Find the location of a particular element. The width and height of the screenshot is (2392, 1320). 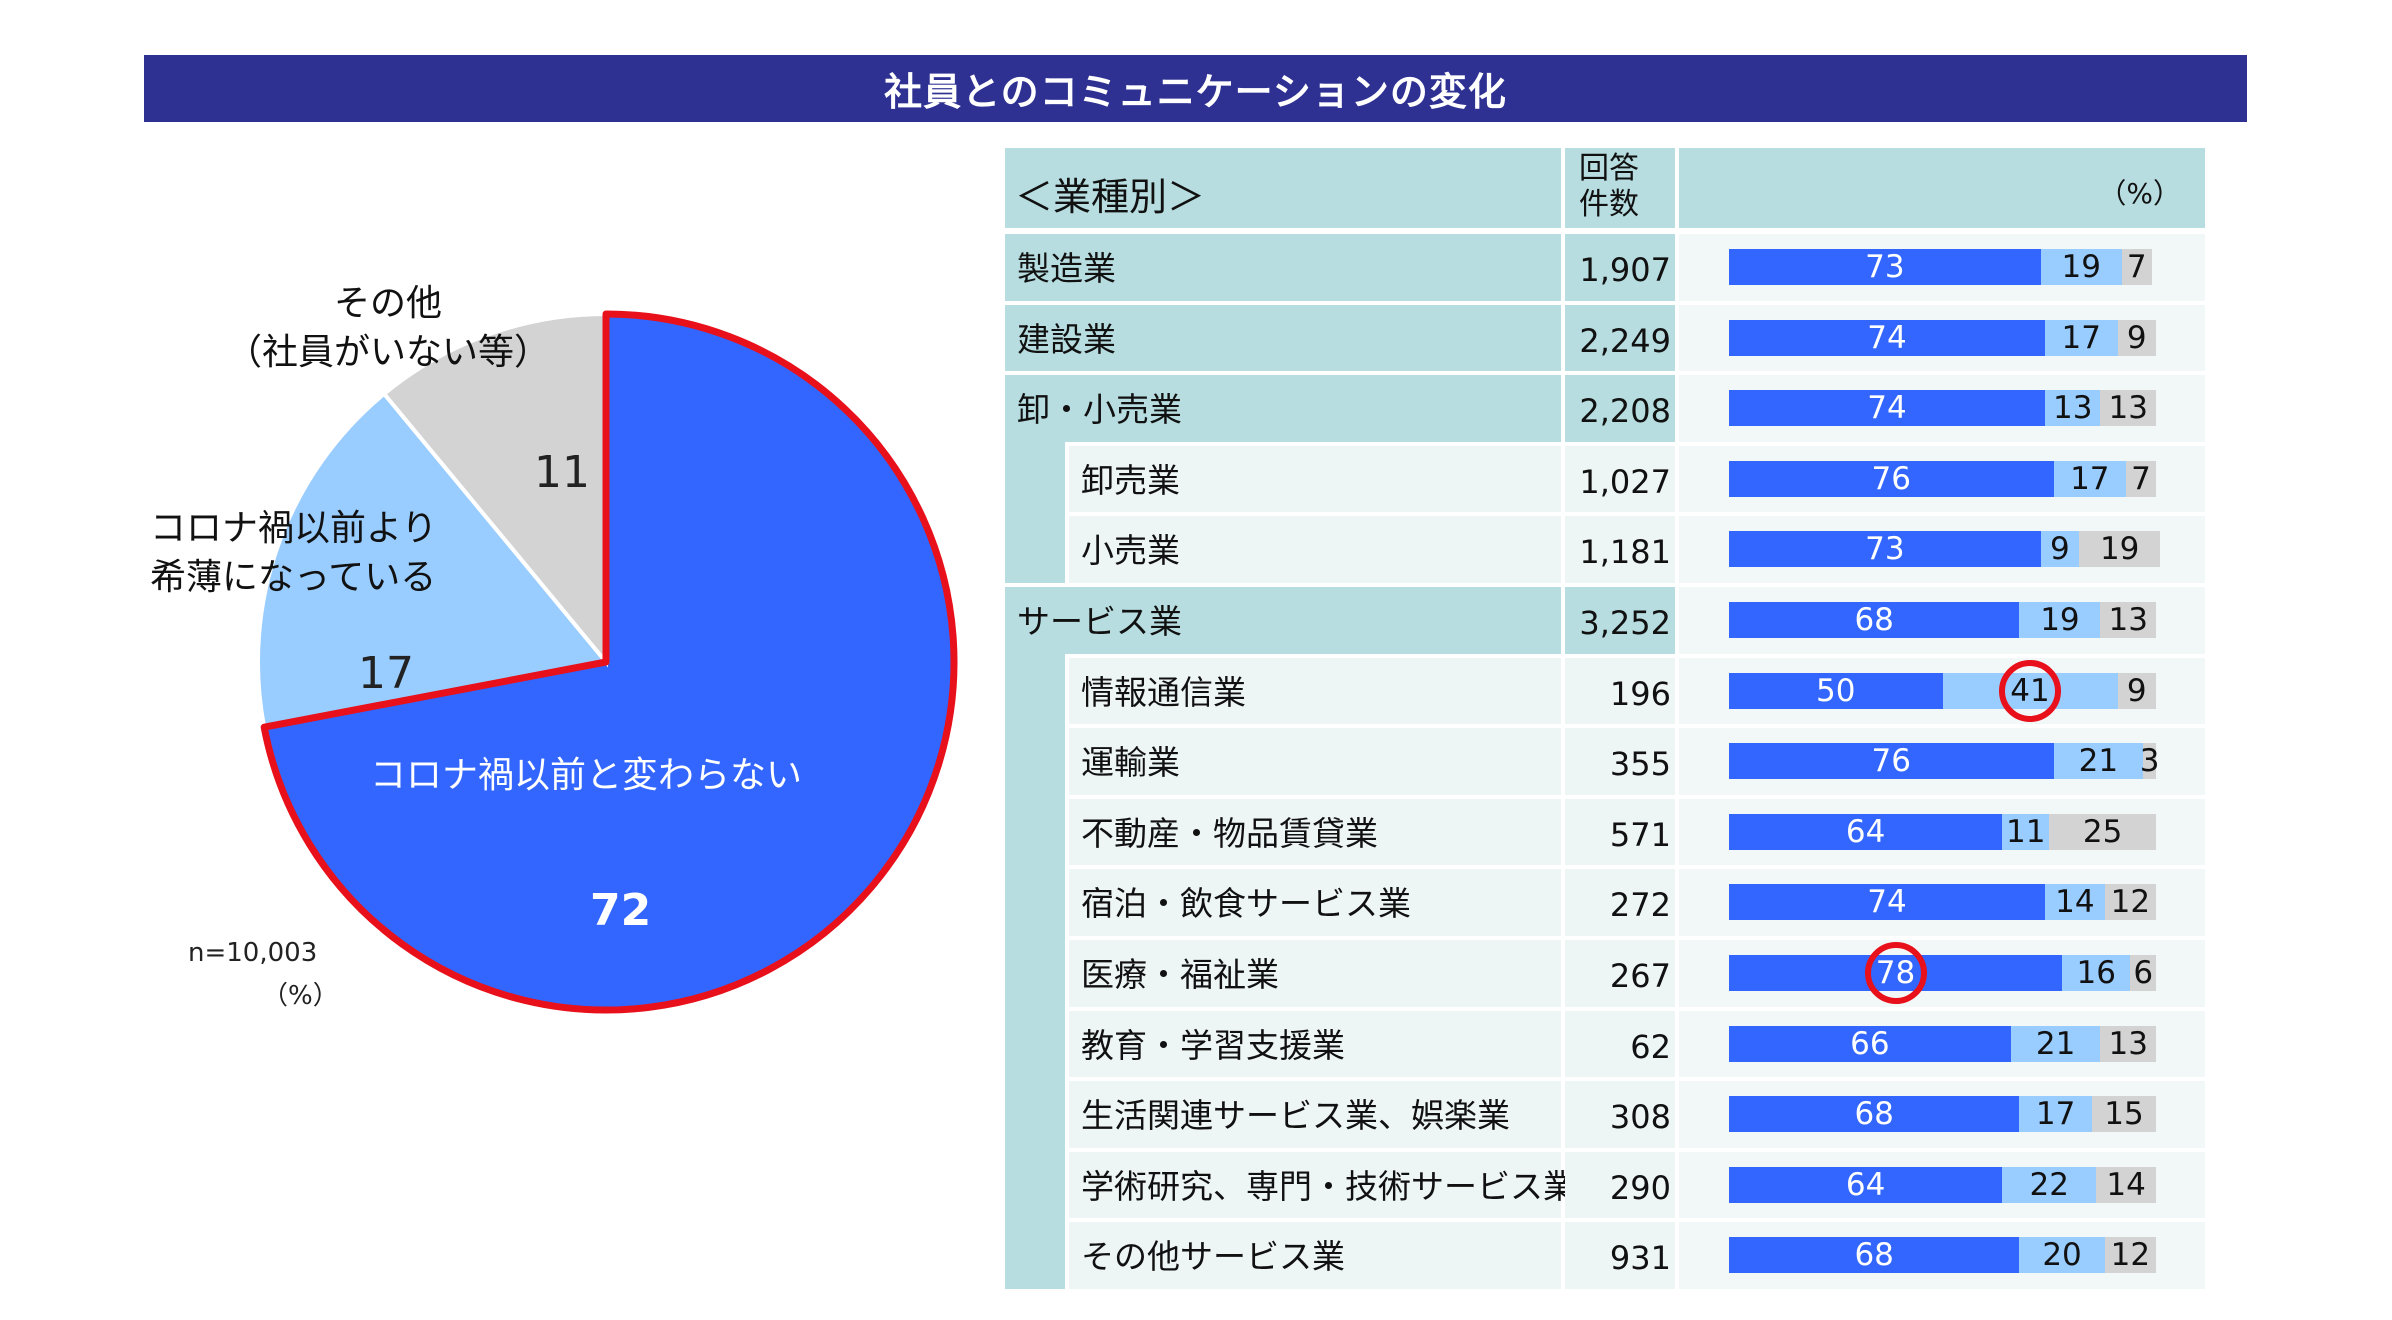

row-category-label: 卸・小売業 is located at coordinates (1099, 410).